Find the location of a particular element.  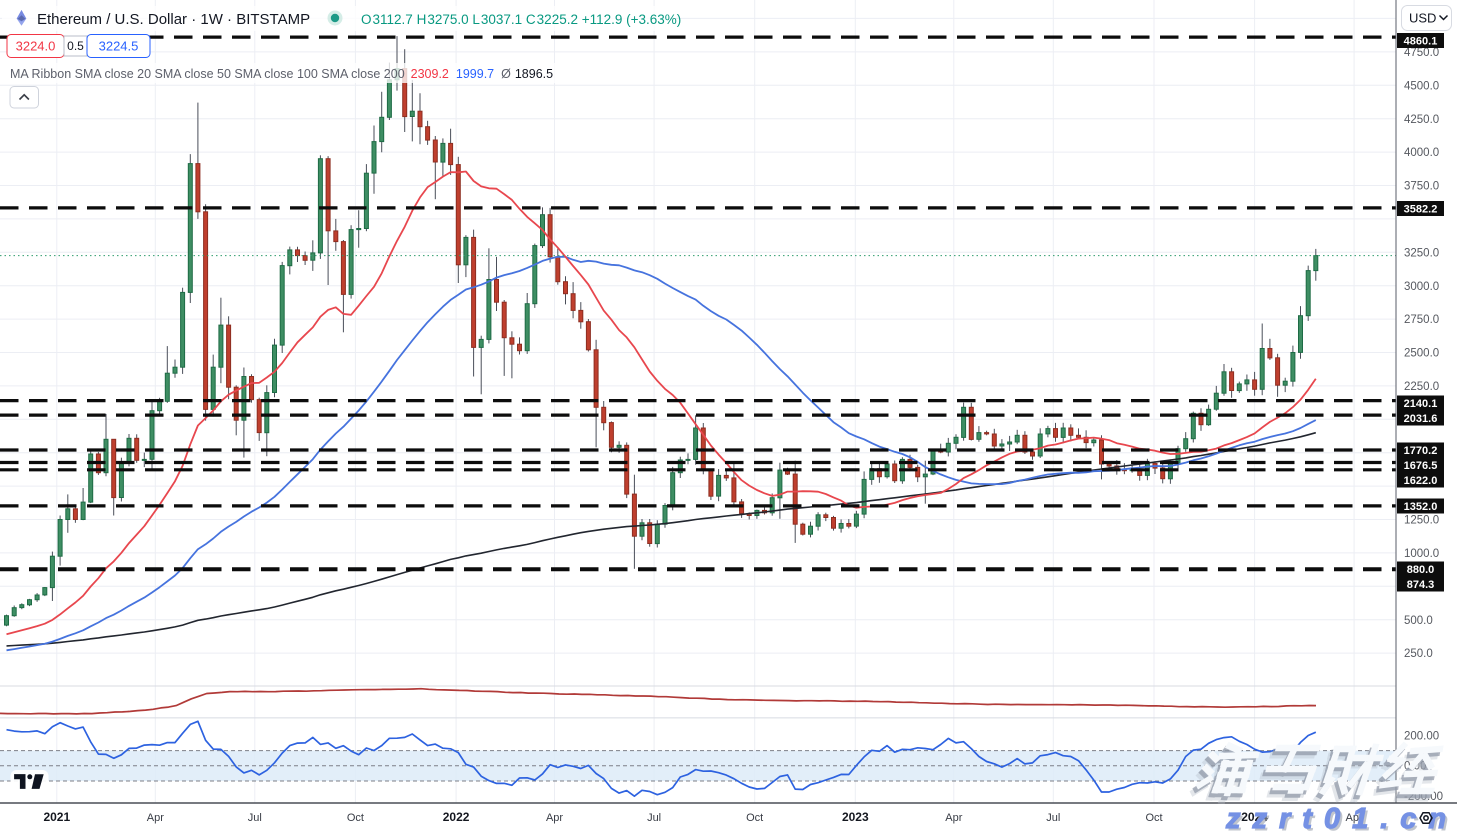

svg-text: 2750.0 is located at coordinates (1421, 320).